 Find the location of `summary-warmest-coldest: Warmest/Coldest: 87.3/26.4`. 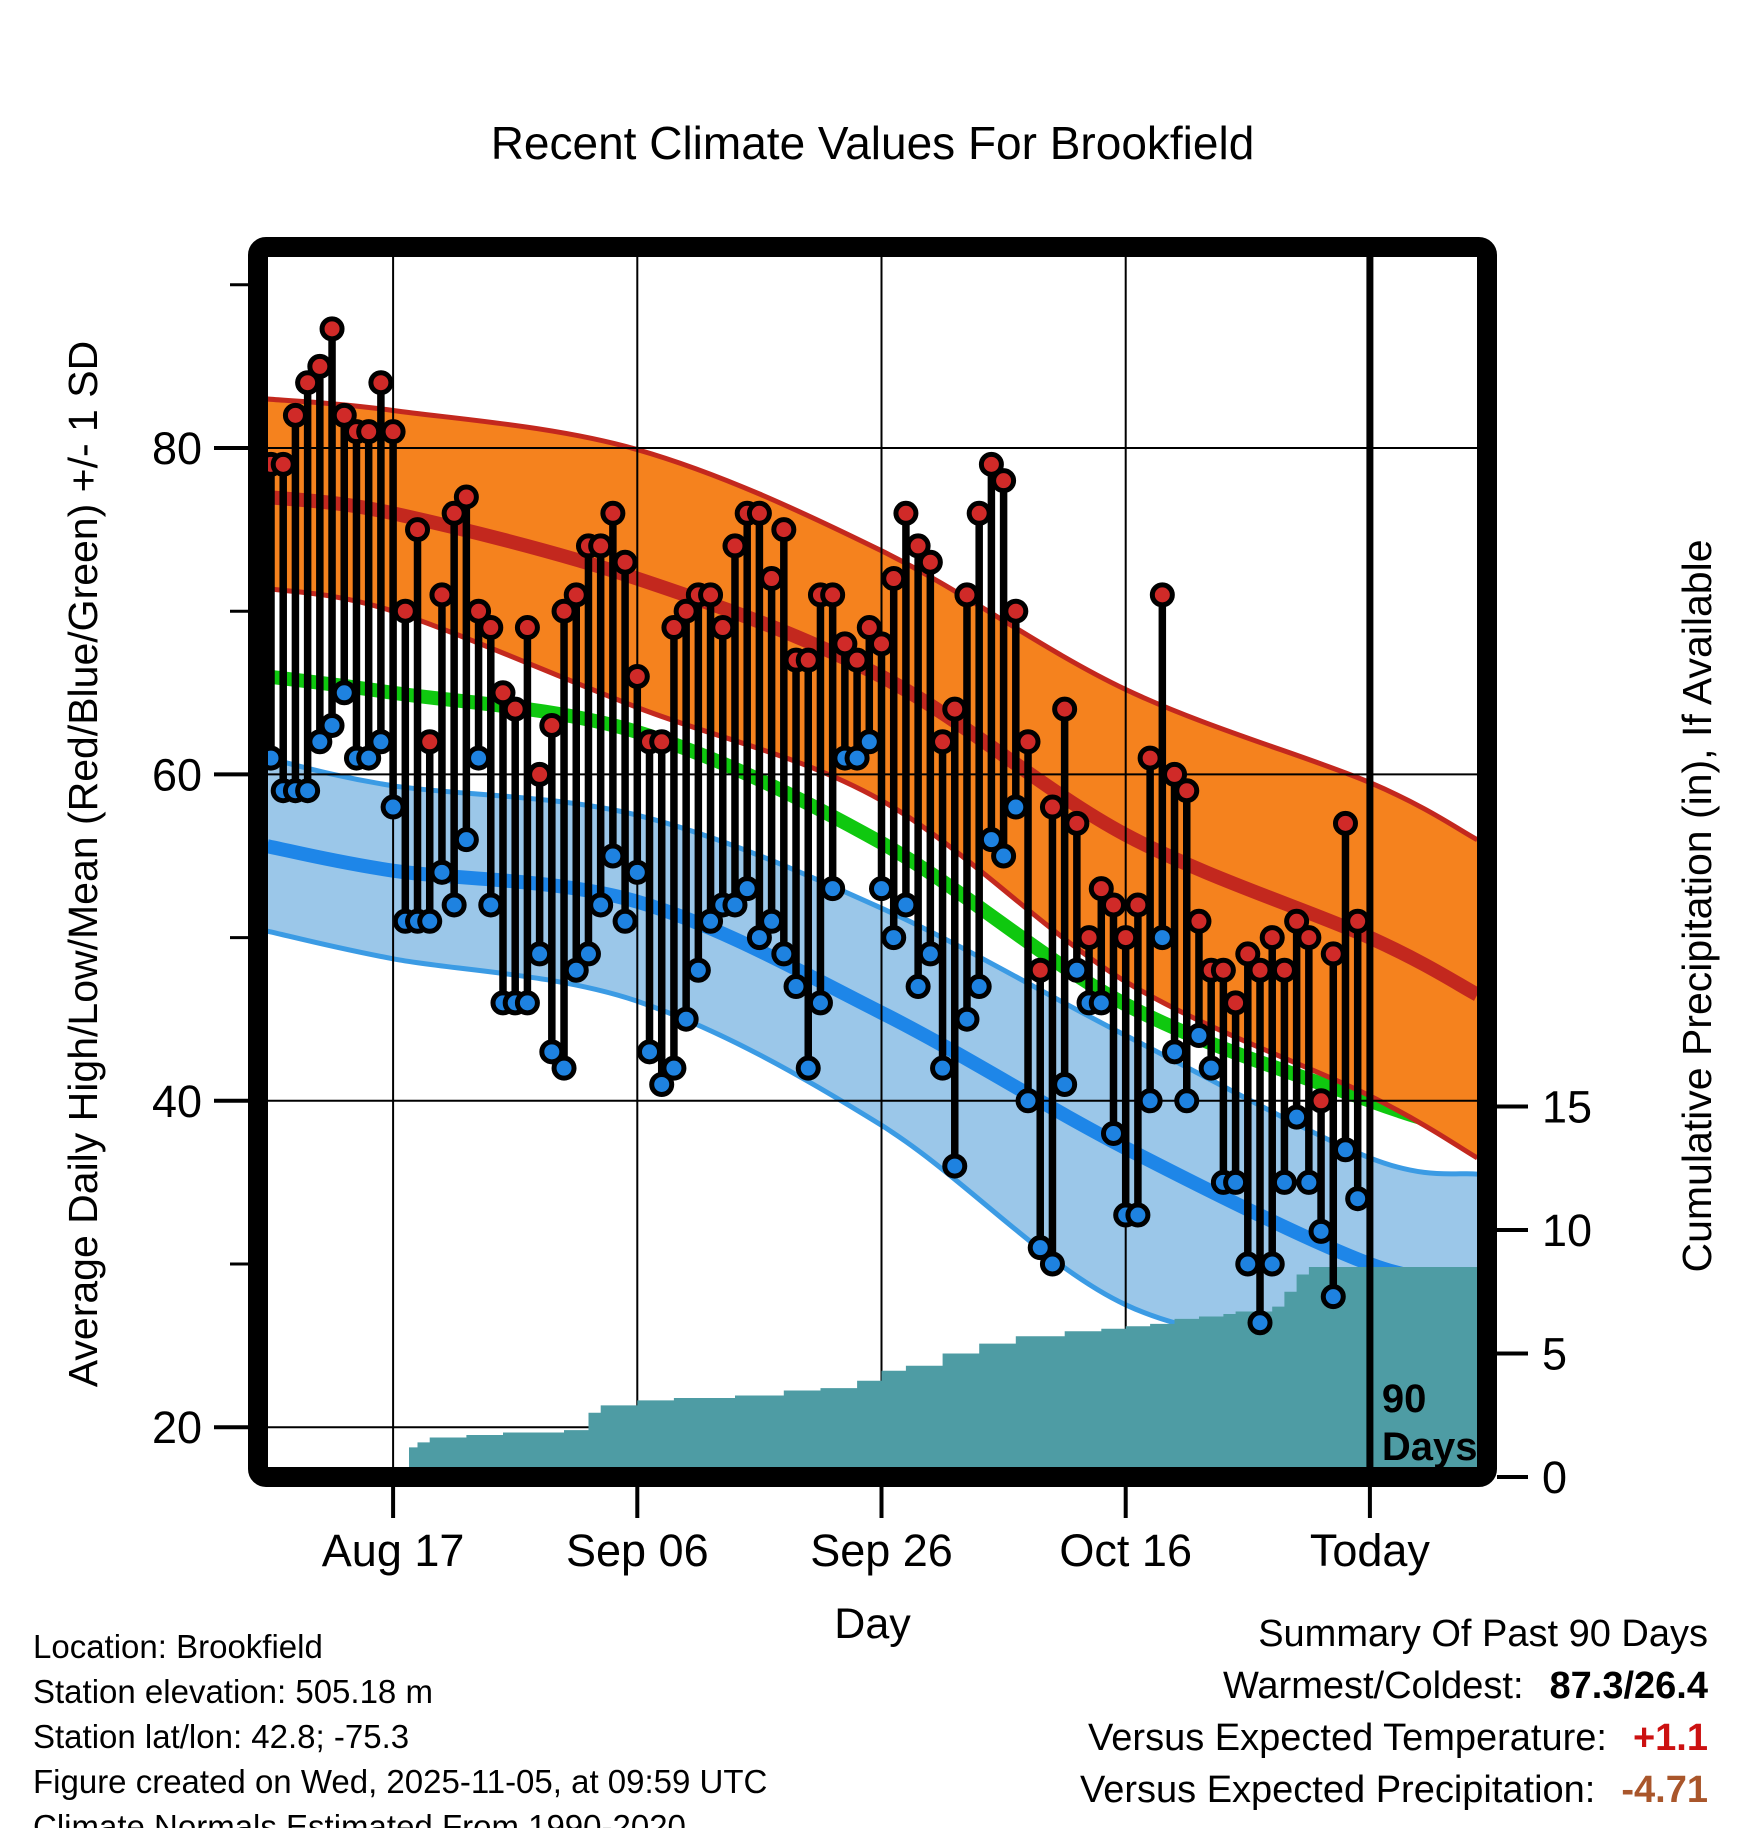

summary-warmest-coldest: Warmest/Coldest: 87.3/26.4 is located at coordinates (1394, 1686).